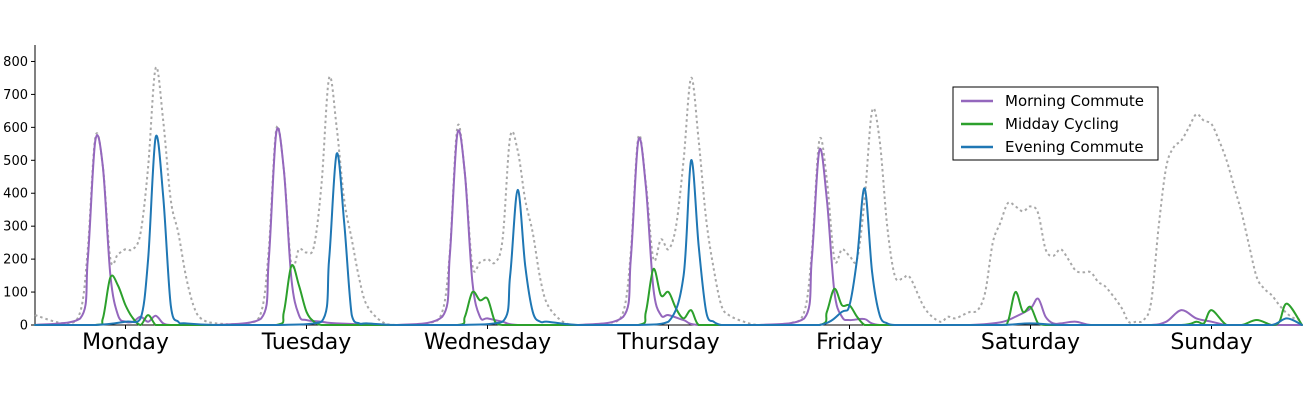  What do you see at coordinates (24, 326) in the screenshot?
I see `y-tick-label: 0` at bounding box center [24, 326].